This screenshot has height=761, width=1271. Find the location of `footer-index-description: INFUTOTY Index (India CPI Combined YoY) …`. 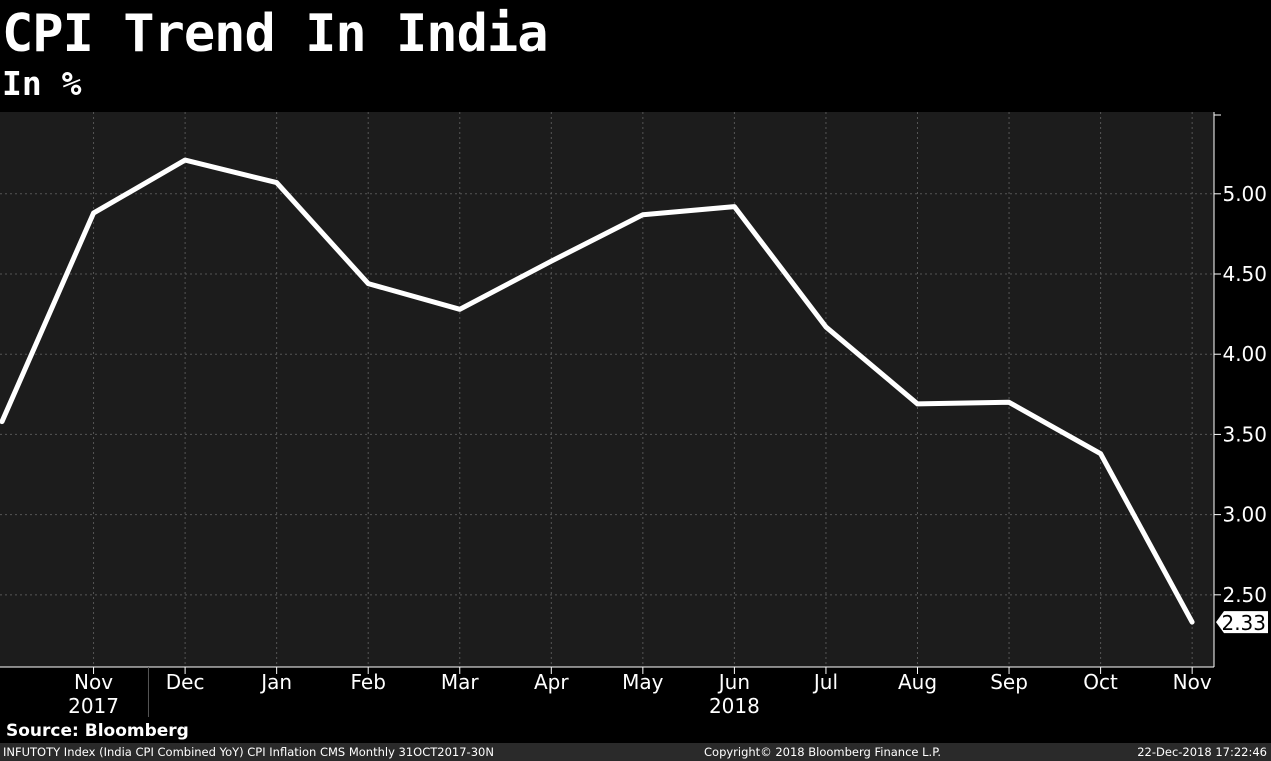

footer-index-description: INFUTOTY Index (India CPI Combined YoY) … is located at coordinates (248, 752).